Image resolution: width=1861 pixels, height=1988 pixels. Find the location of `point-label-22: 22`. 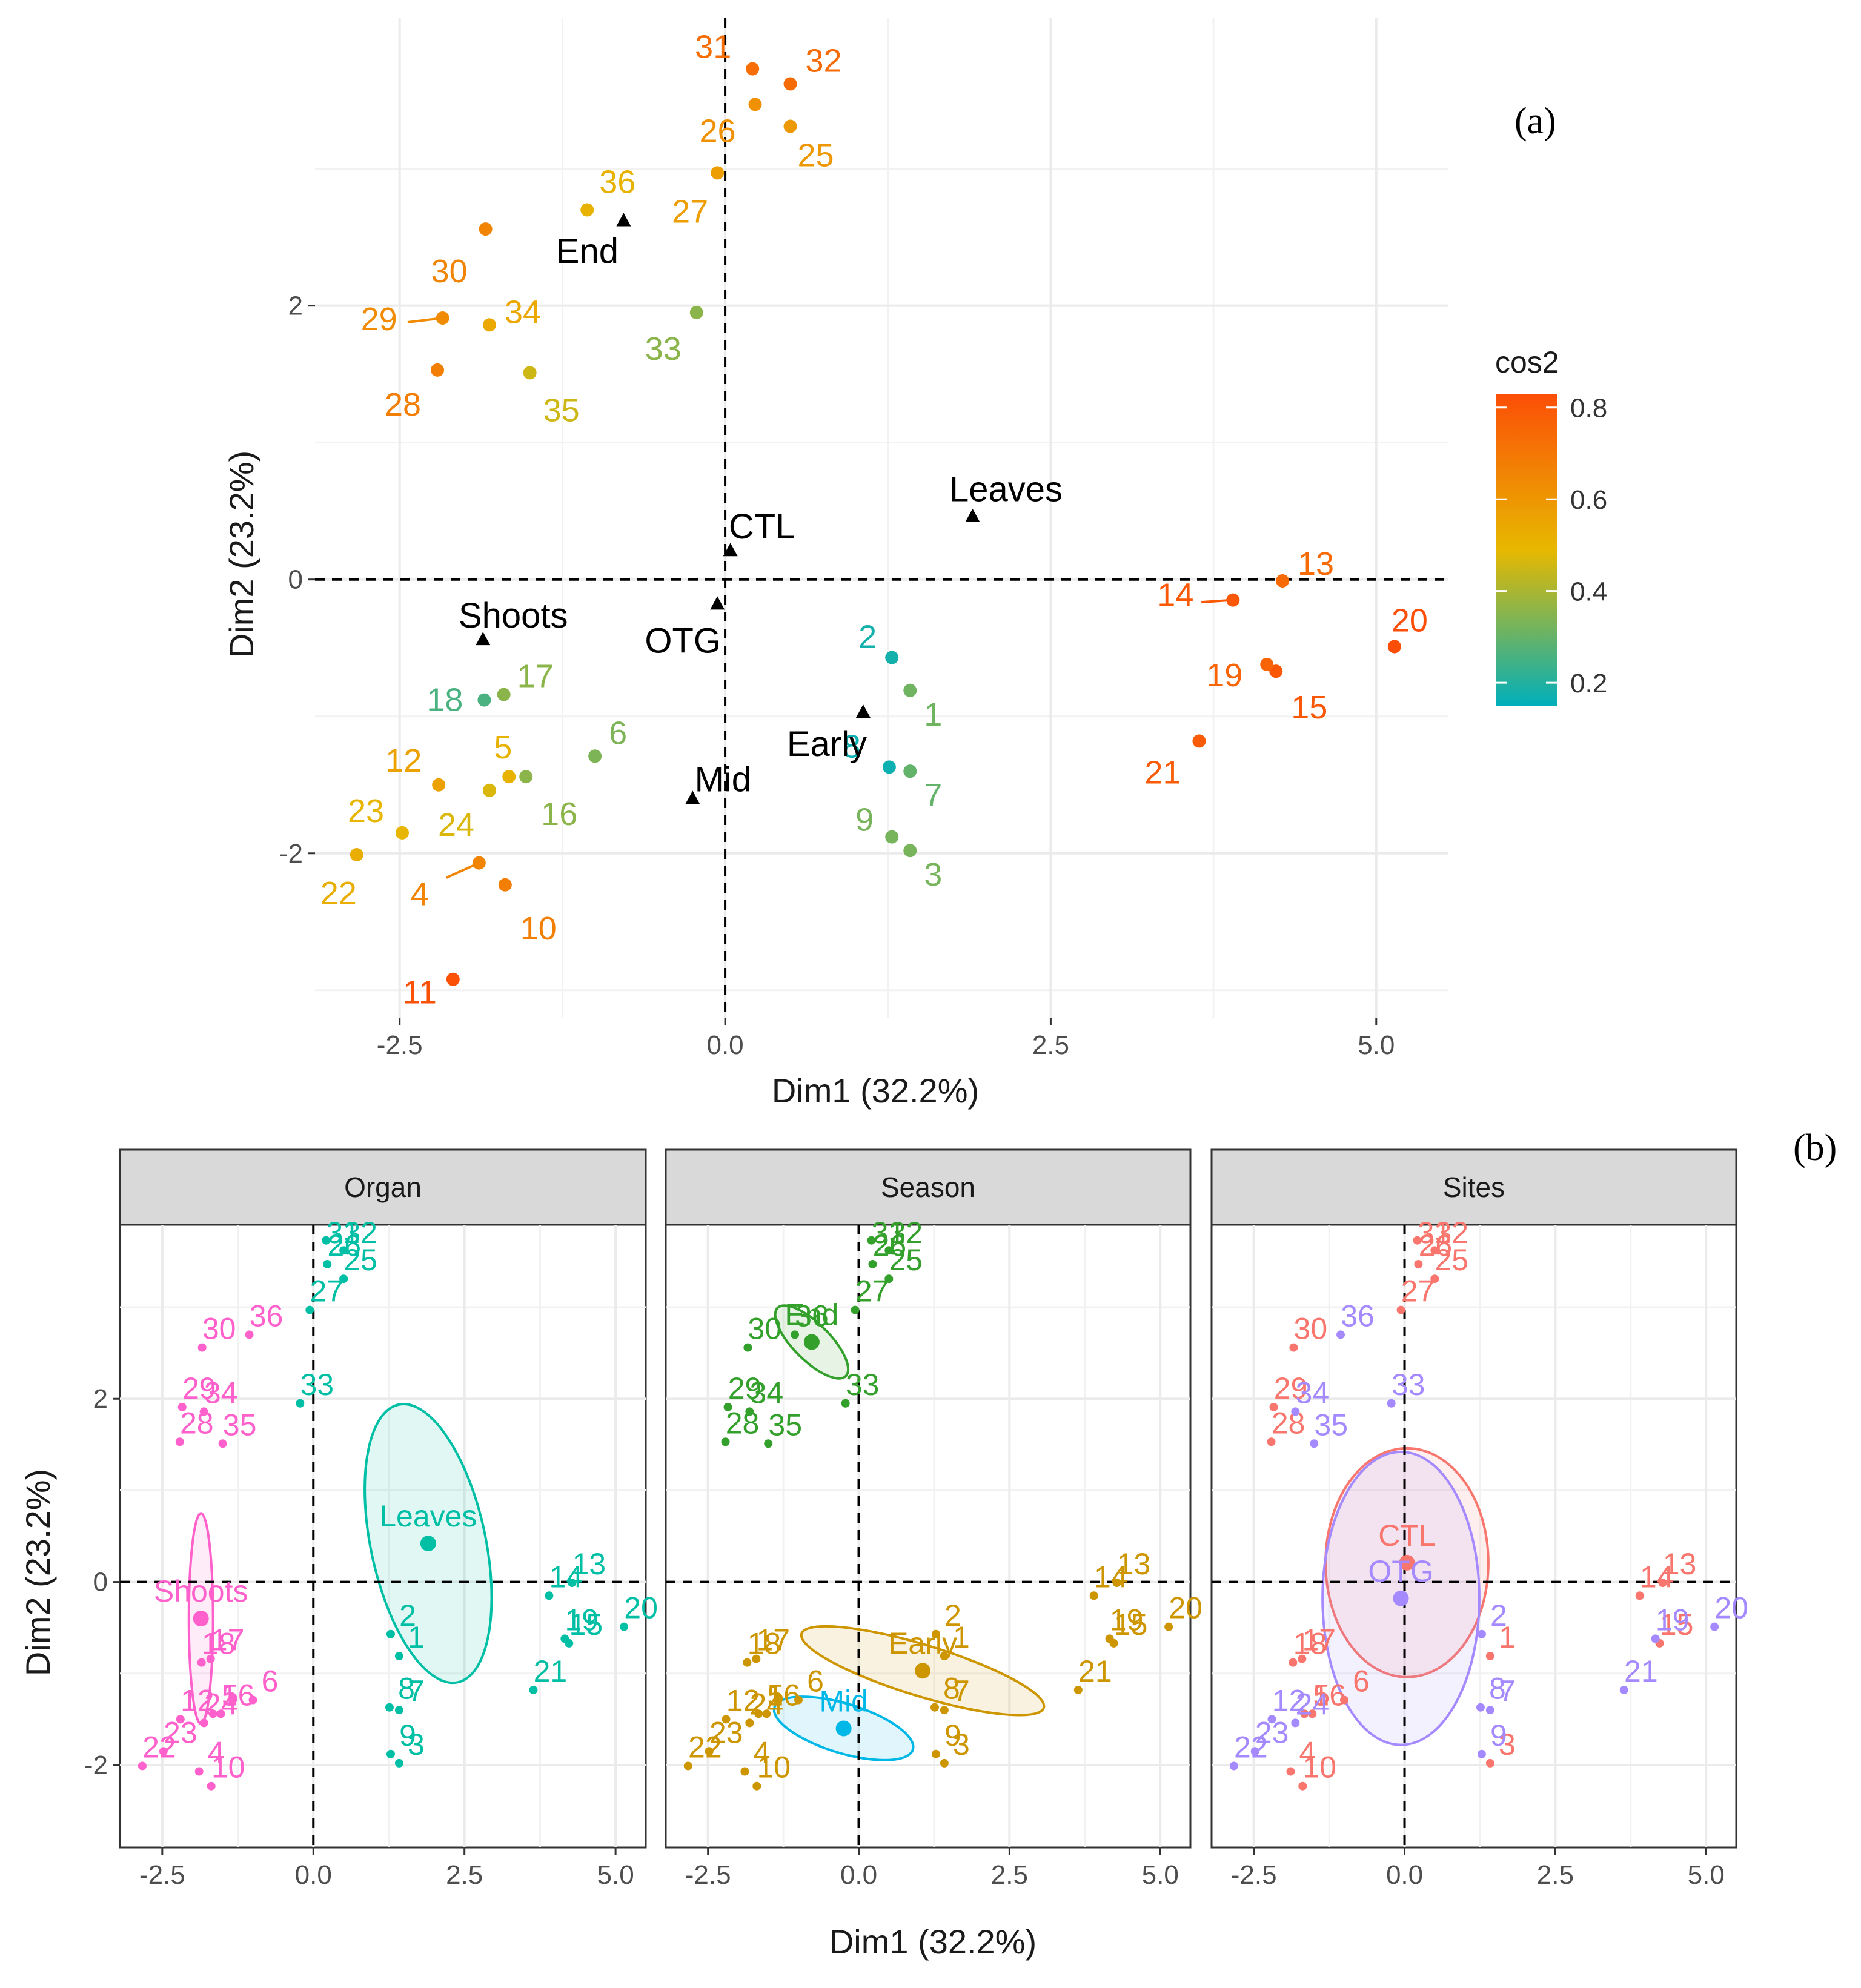

point-label-22: 22 is located at coordinates (159, 1747).